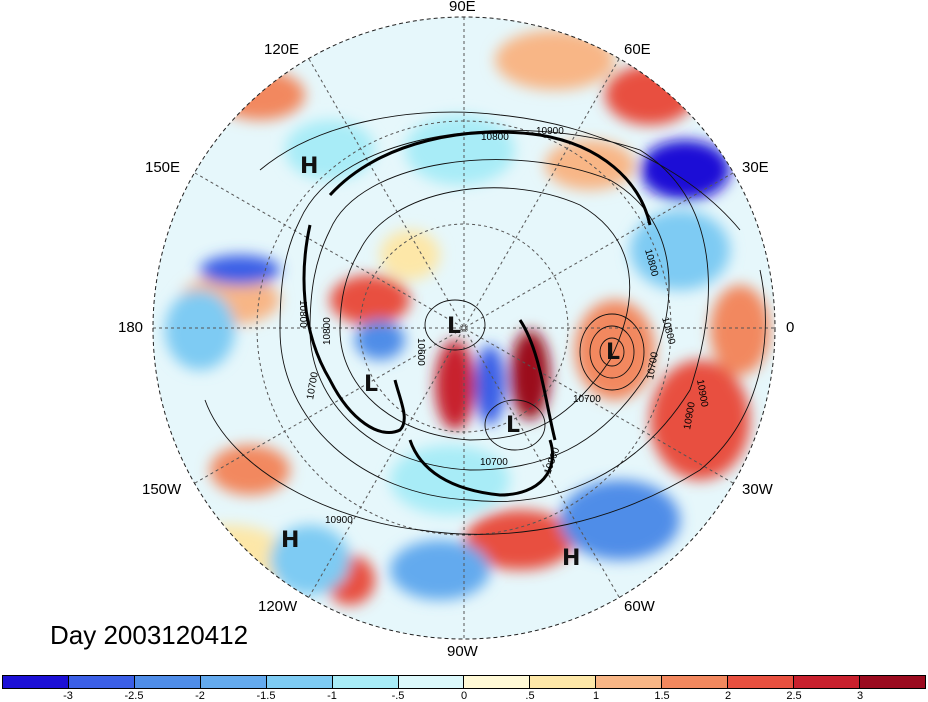  I want to click on lon-label-120w: 120W, so click(278, 606).